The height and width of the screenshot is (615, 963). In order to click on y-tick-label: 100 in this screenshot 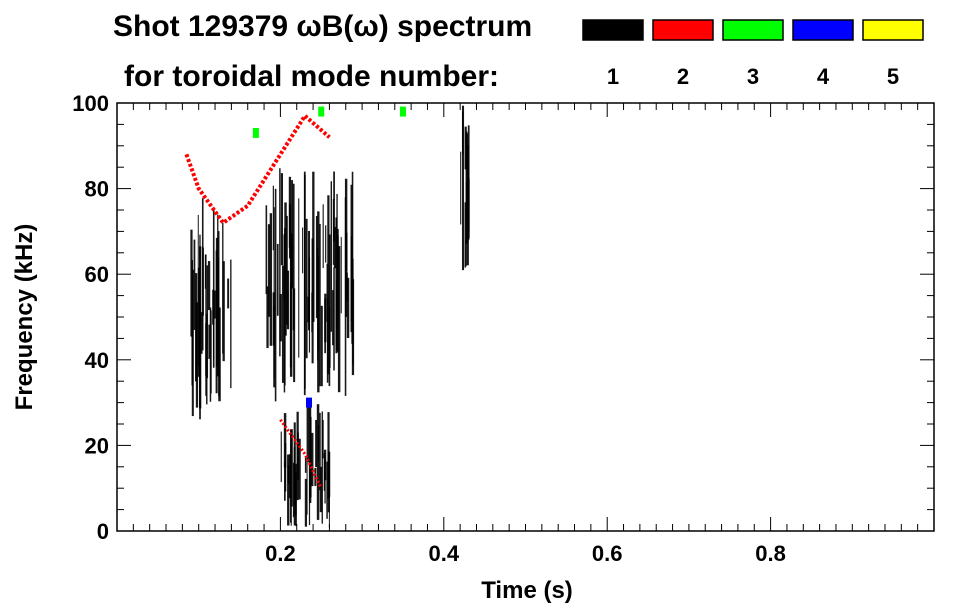, I will do `click(90, 103)`.